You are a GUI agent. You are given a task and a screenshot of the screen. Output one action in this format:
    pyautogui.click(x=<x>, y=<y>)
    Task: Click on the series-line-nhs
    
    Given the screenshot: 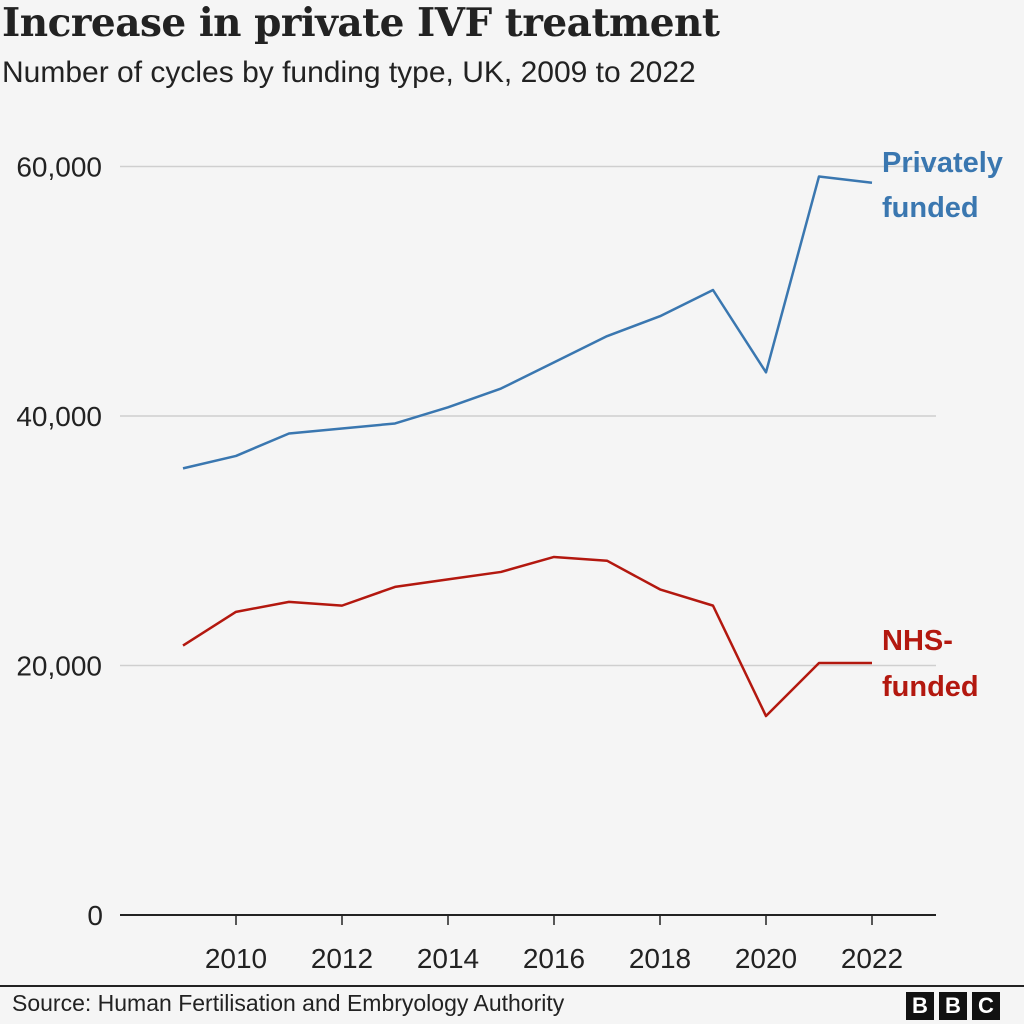 What is the action you would take?
    pyautogui.click(x=527, y=636)
    